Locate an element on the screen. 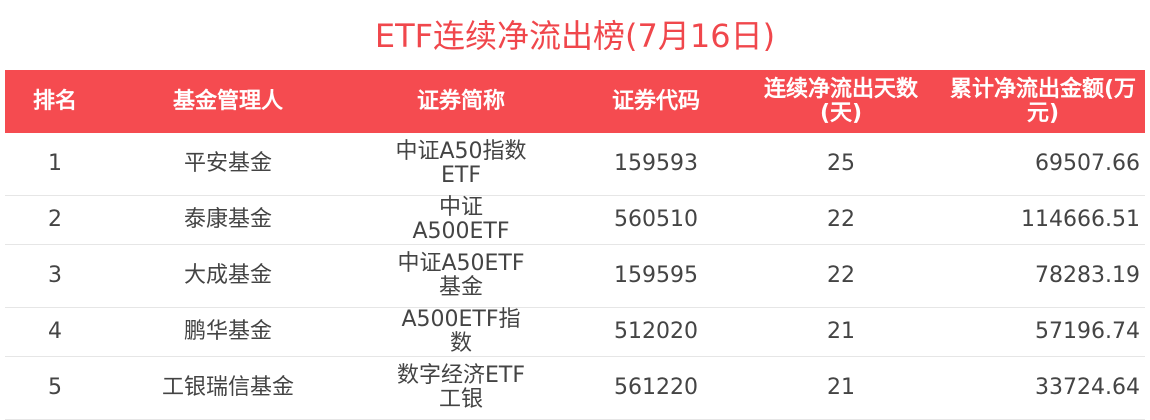 The height and width of the screenshot is (420, 1150). cell-code: 560510 is located at coordinates (656, 220).